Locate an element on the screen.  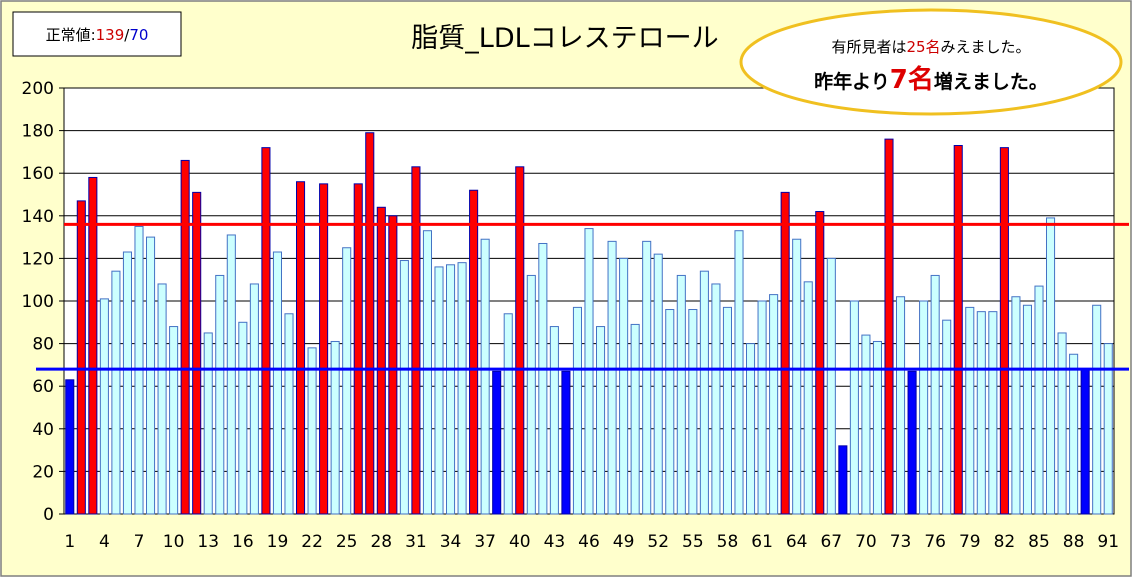
callout-line1: 有所見者は25名みえました。 is located at coordinates (930, 47).